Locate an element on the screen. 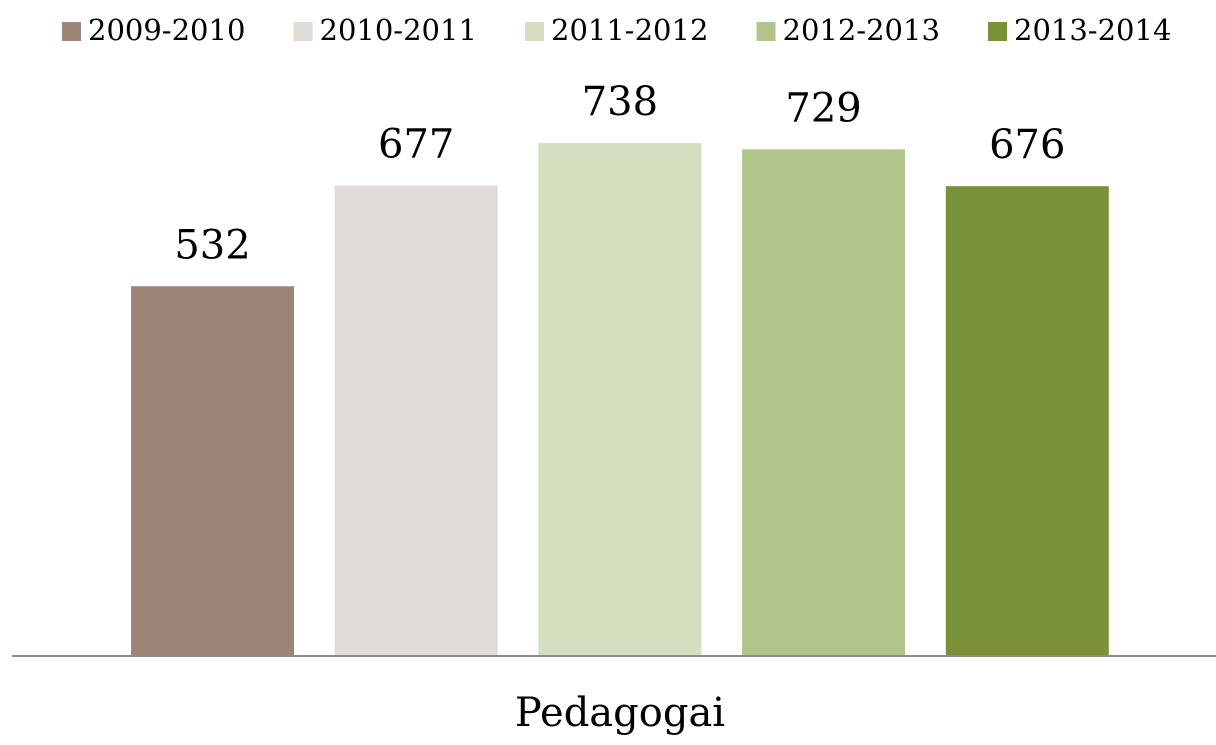 The width and height of the screenshot is (1216, 745). value-label: 676 is located at coordinates (1027, 145).